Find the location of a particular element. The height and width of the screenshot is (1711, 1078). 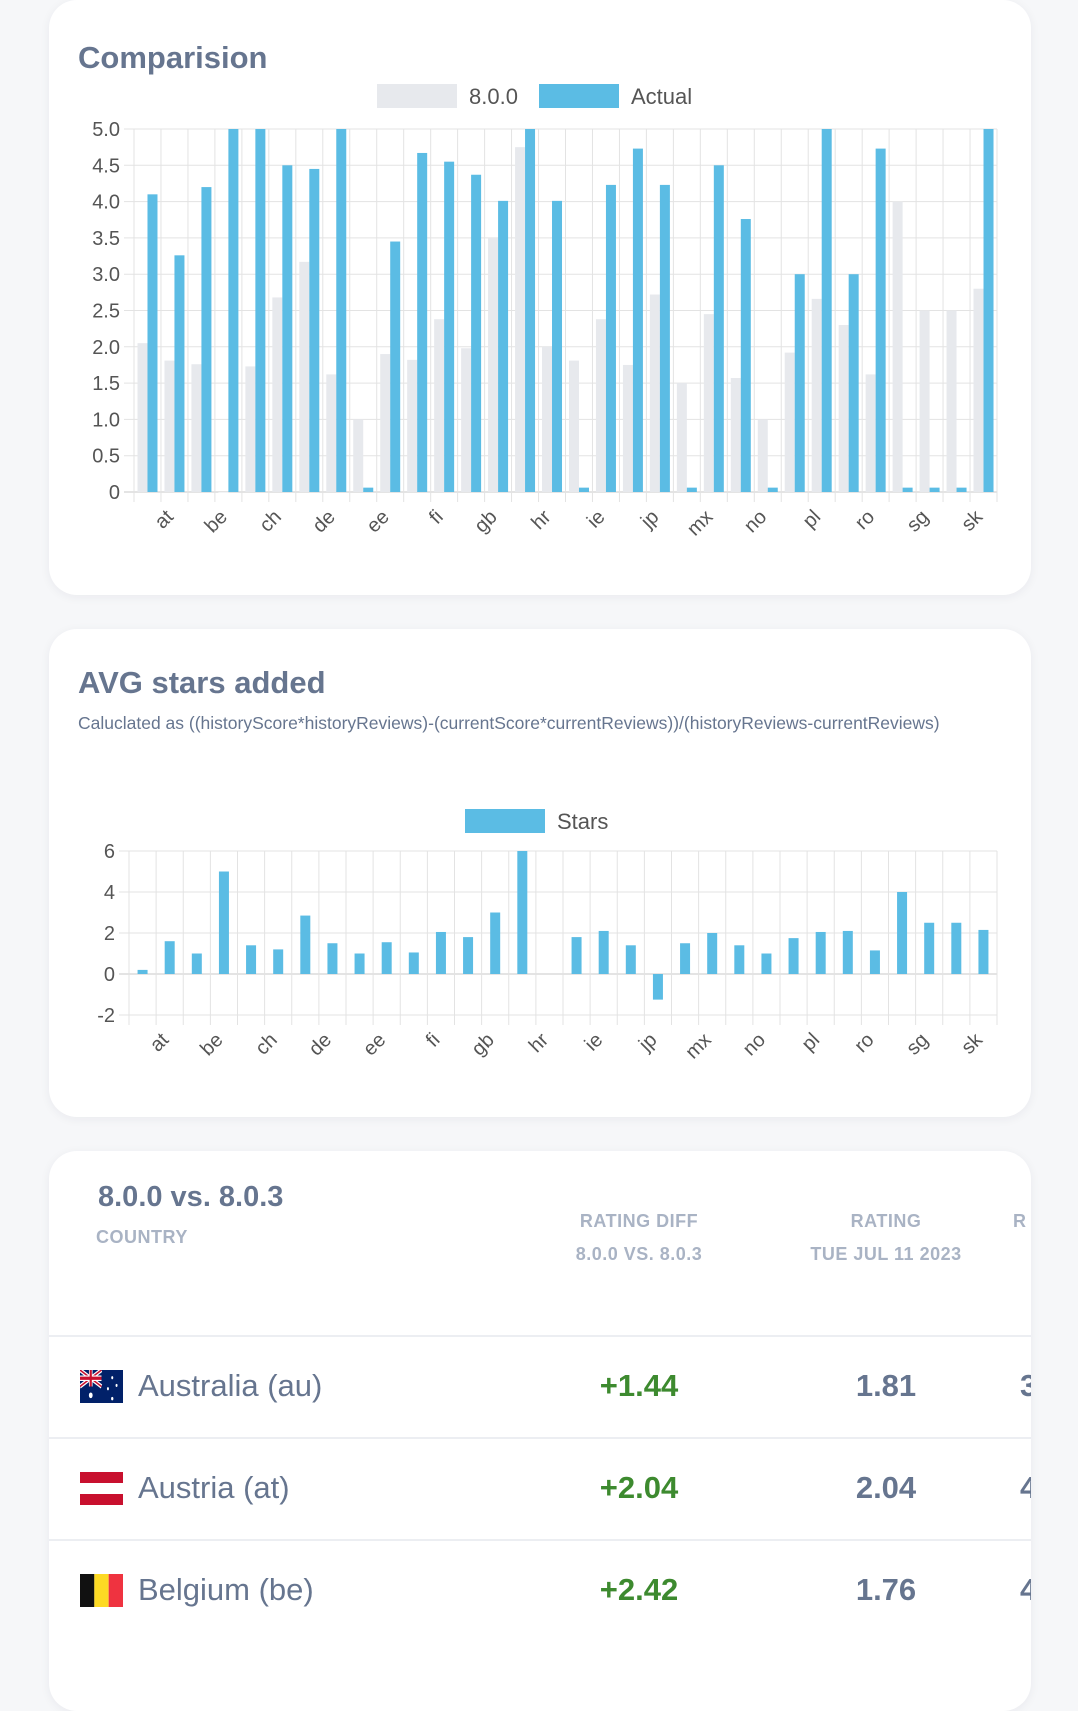

belgium-flag-icon is located at coordinates (101, 1590).